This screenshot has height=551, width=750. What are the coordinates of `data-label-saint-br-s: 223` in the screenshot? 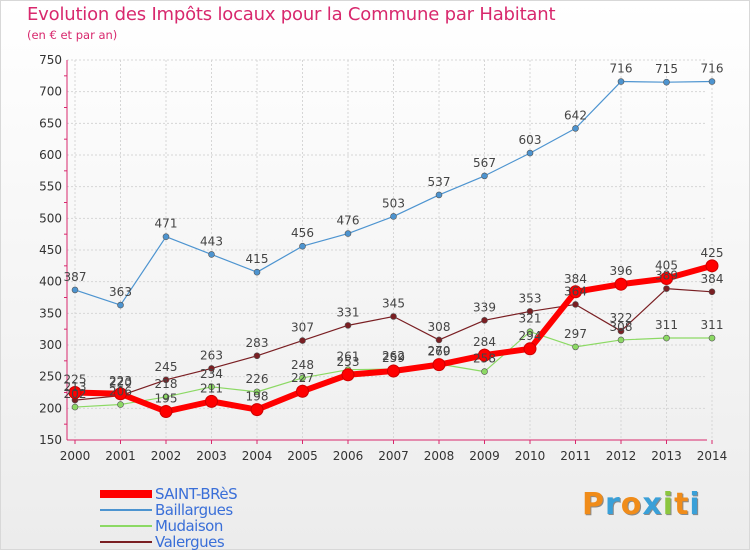 It's located at (120, 381).